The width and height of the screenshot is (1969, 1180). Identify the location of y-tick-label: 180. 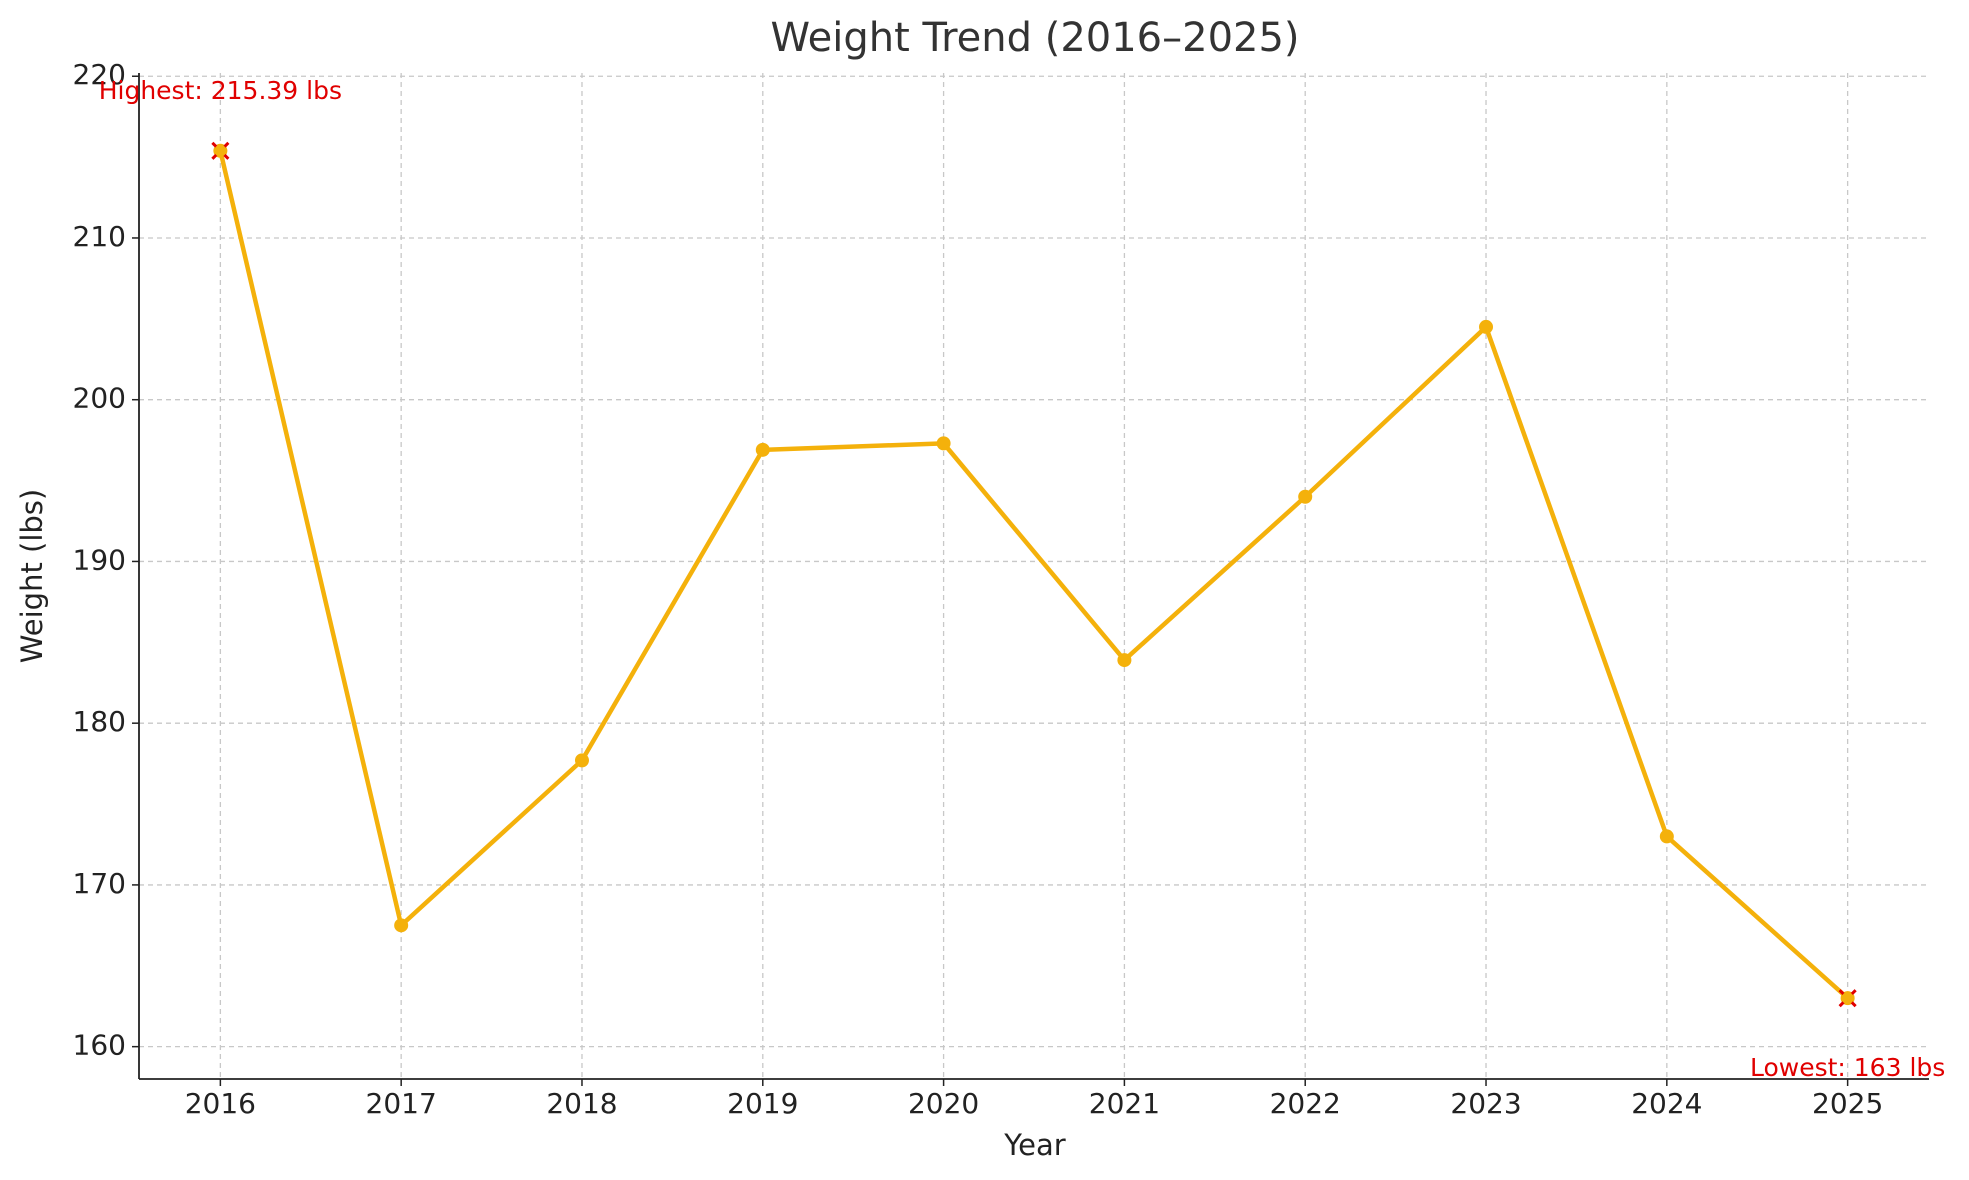
(99, 721).